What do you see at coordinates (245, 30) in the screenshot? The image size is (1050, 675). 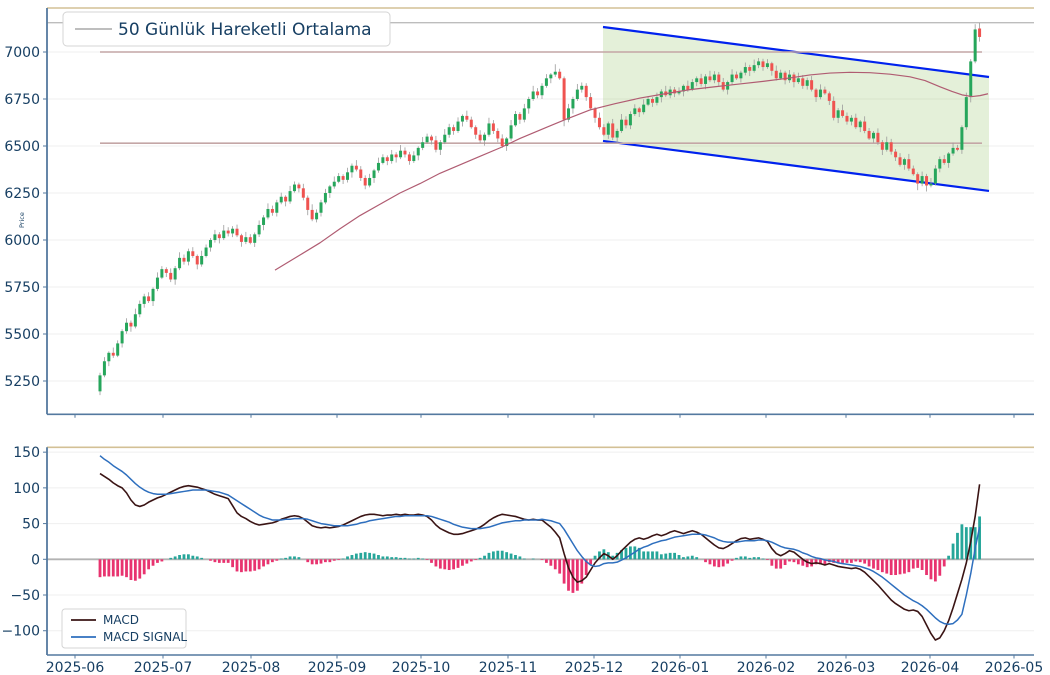 I see `ma-legend-label: 50 Günlük Hareketli Ortalama` at bounding box center [245, 30].